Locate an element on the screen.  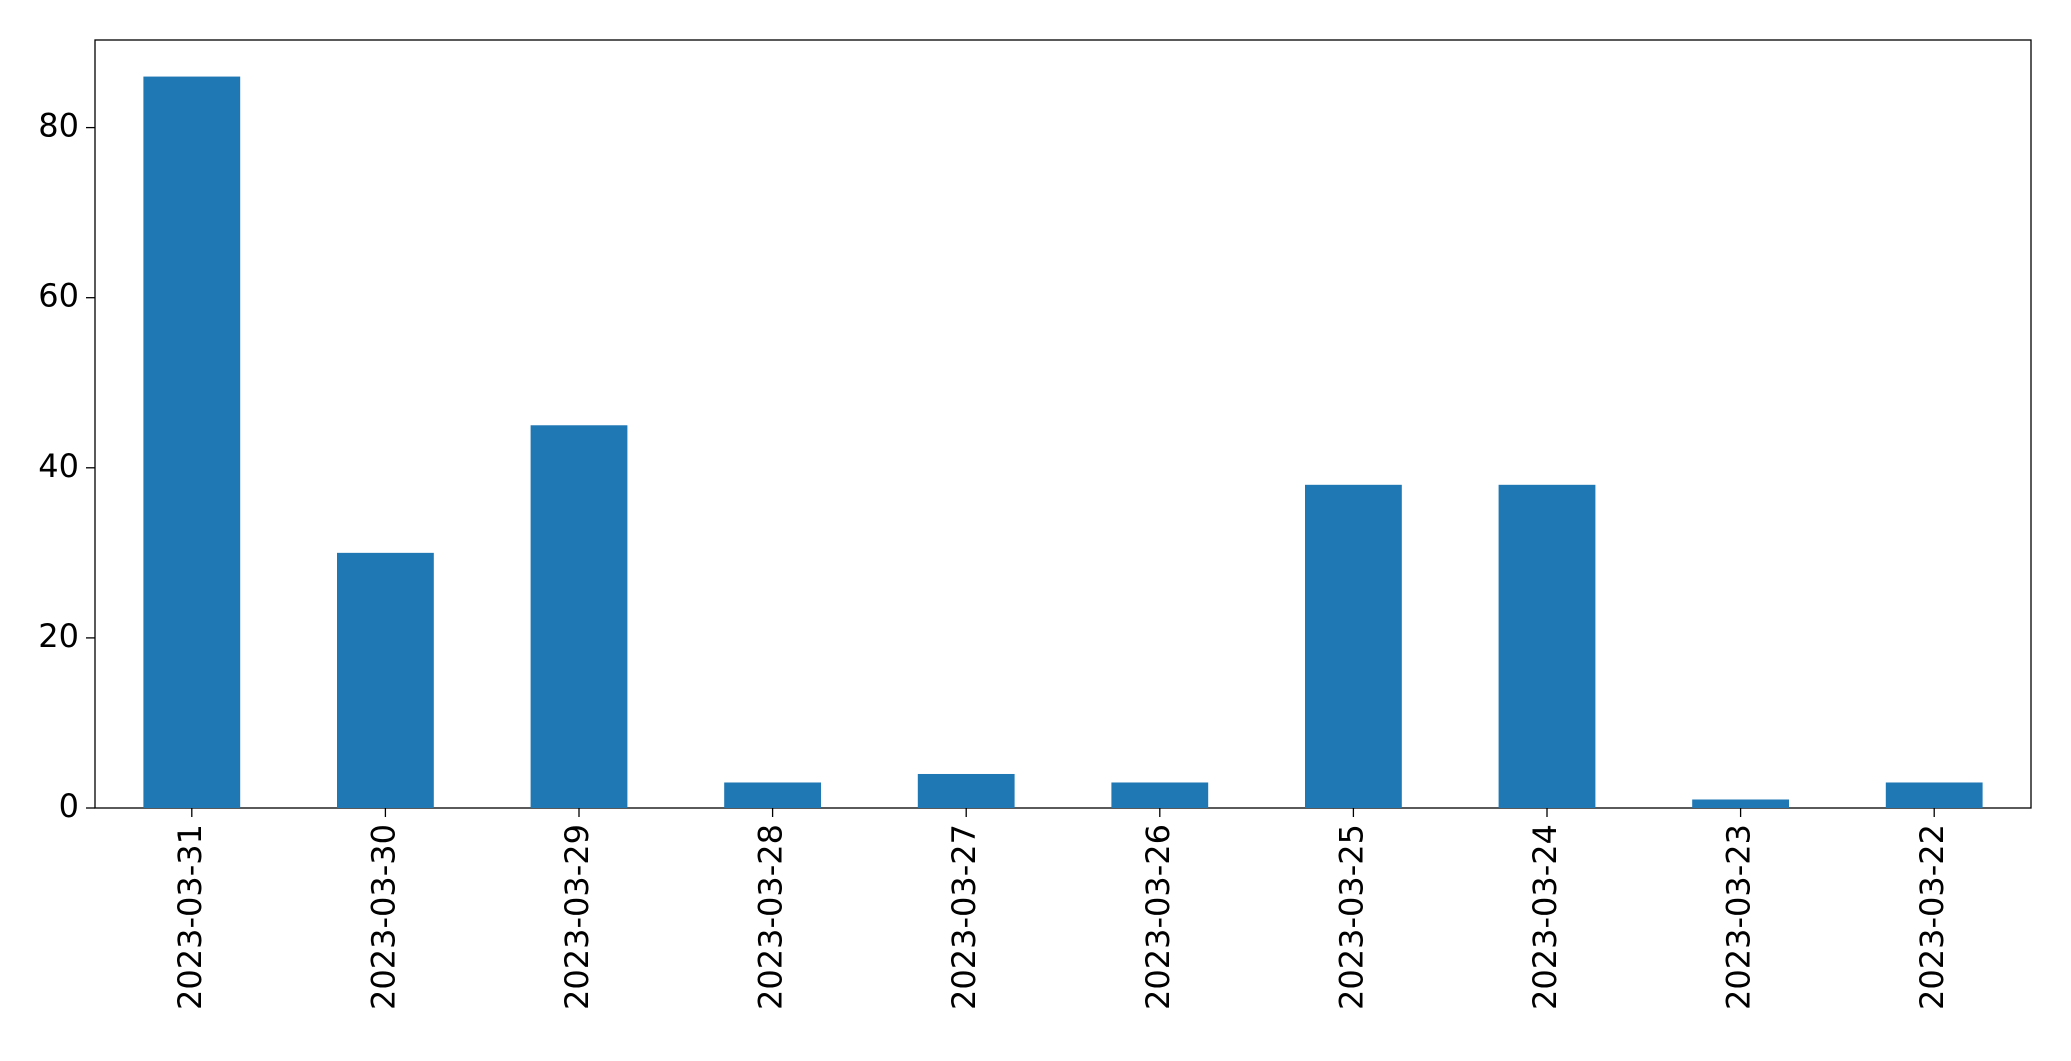
y-tick-label: 0 is located at coordinates (69, 806).